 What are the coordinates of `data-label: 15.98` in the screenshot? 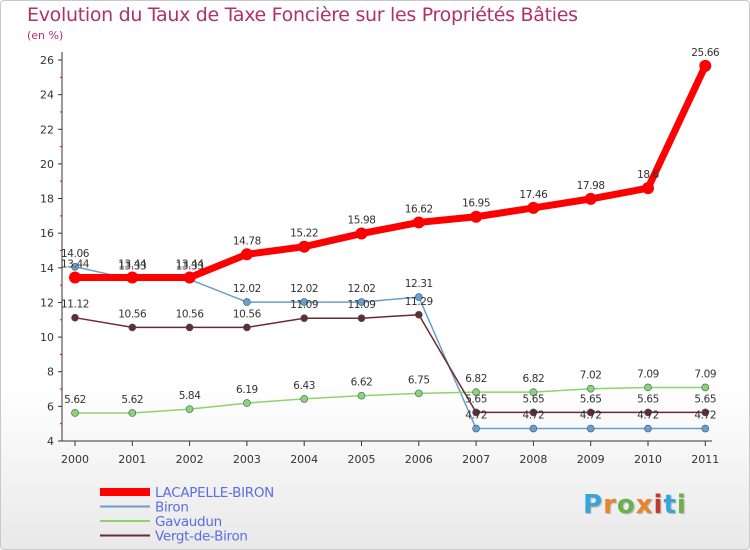 It's located at (361, 221).